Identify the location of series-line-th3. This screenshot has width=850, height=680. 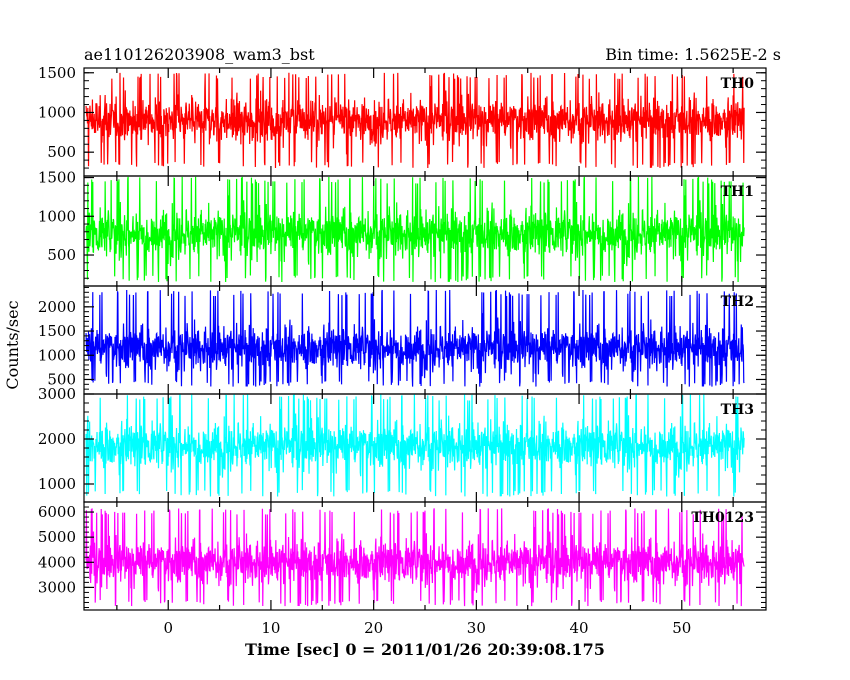
(415, 445).